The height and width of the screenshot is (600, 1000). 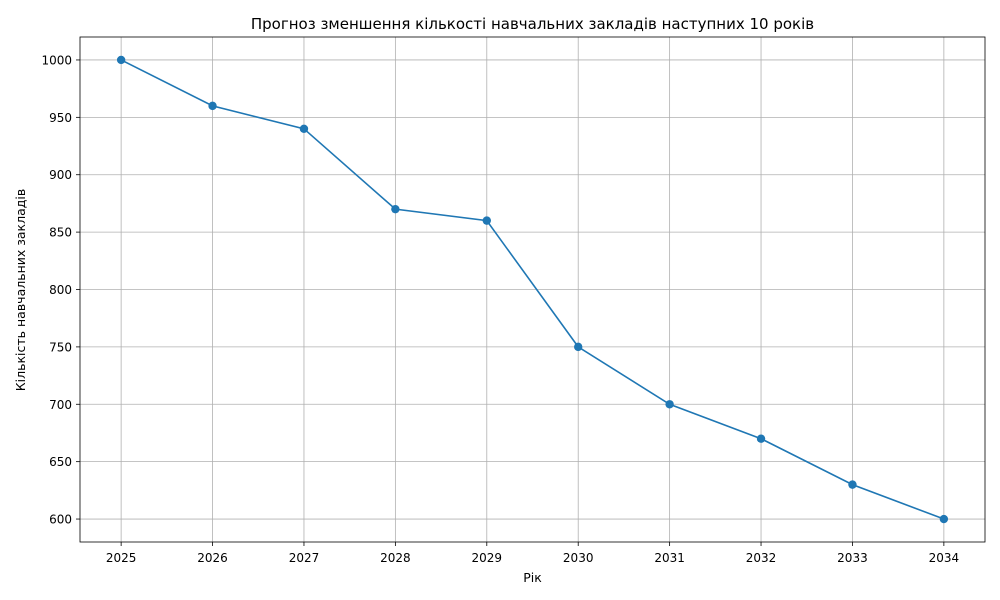 What do you see at coordinates (212, 558) in the screenshot?
I see `x-tick-label: 2026` at bounding box center [212, 558].